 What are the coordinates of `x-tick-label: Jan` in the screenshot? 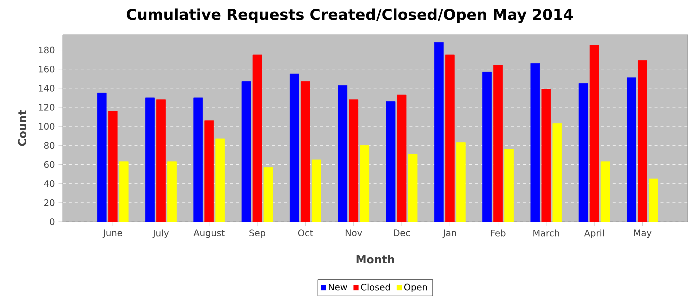 It's located at (449, 234).